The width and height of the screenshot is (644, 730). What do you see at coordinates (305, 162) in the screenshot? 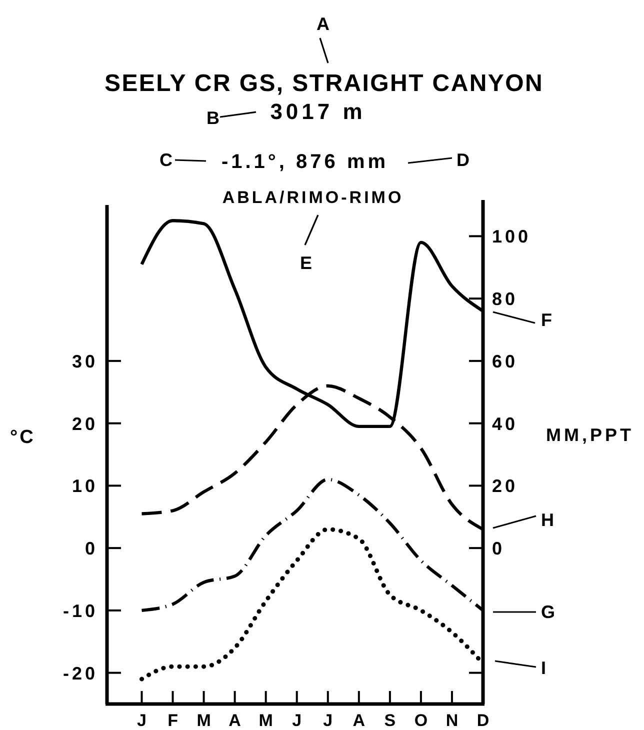
I see `text: -1.1°, 876 mm` at bounding box center [305, 162].